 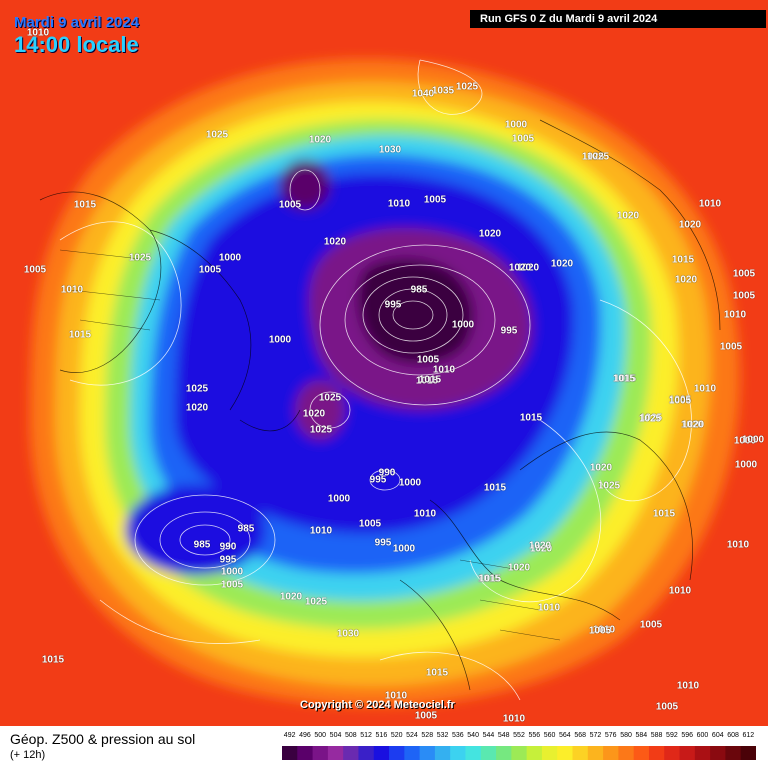 What do you see at coordinates (748, 735) in the screenshot?
I see `colorbar-tick-label: 612` at bounding box center [748, 735].